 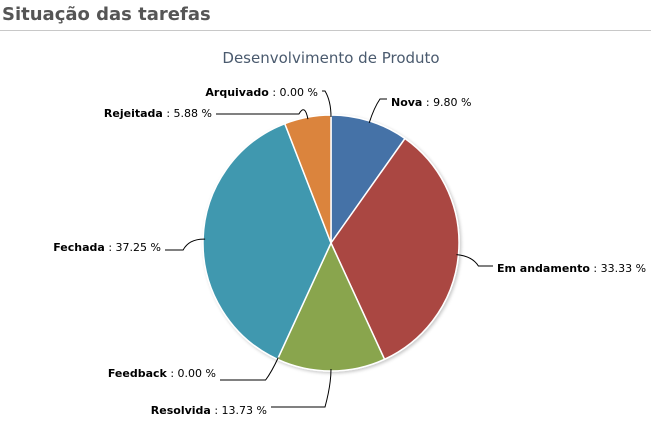 I want to click on slice-label-fechada: Fechada : 37.25 %, so click(x=107, y=247).